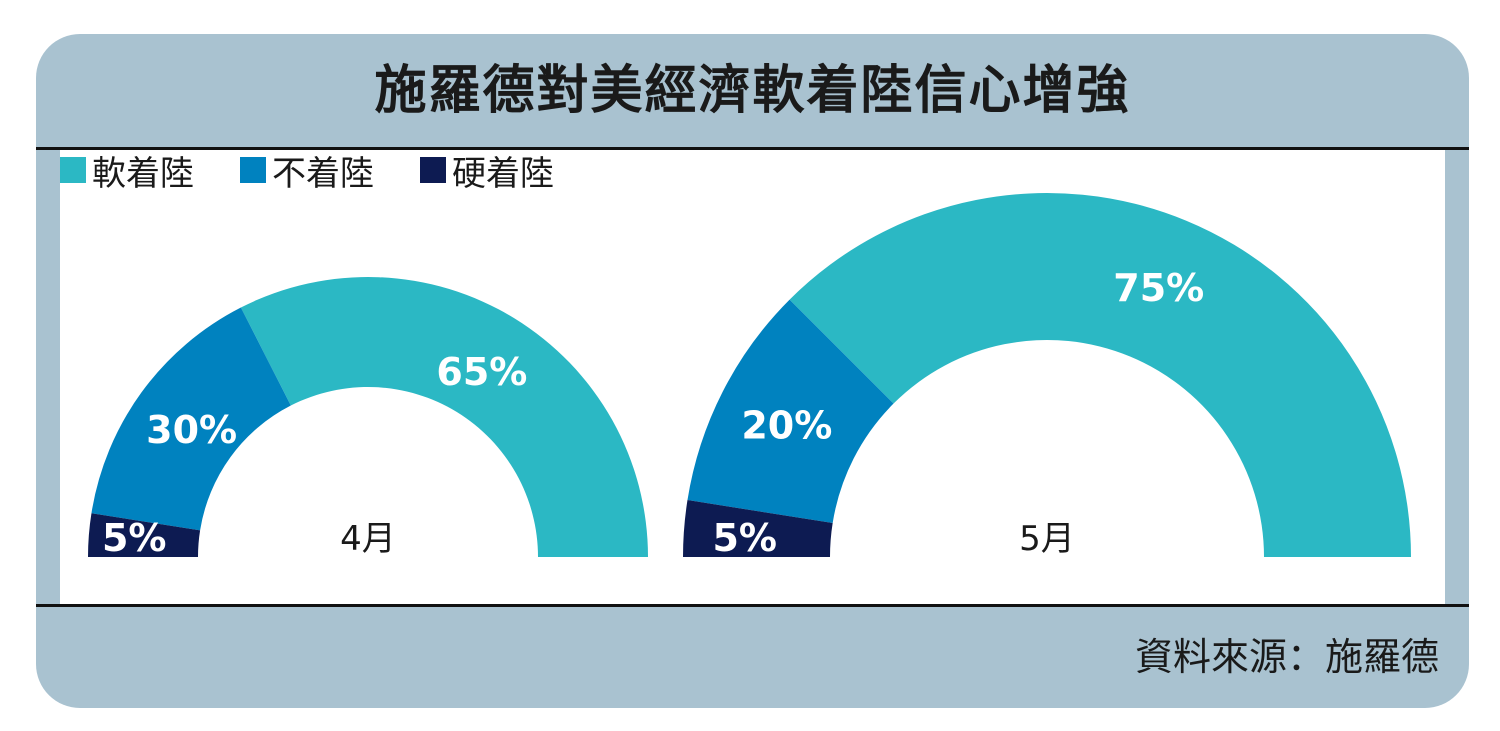 The width and height of the screenshot is (1500, 731). Describe the element at coordinates (323, 173) in the screenshot. I see `legend-label-no-landing: 不着陸` at that location.